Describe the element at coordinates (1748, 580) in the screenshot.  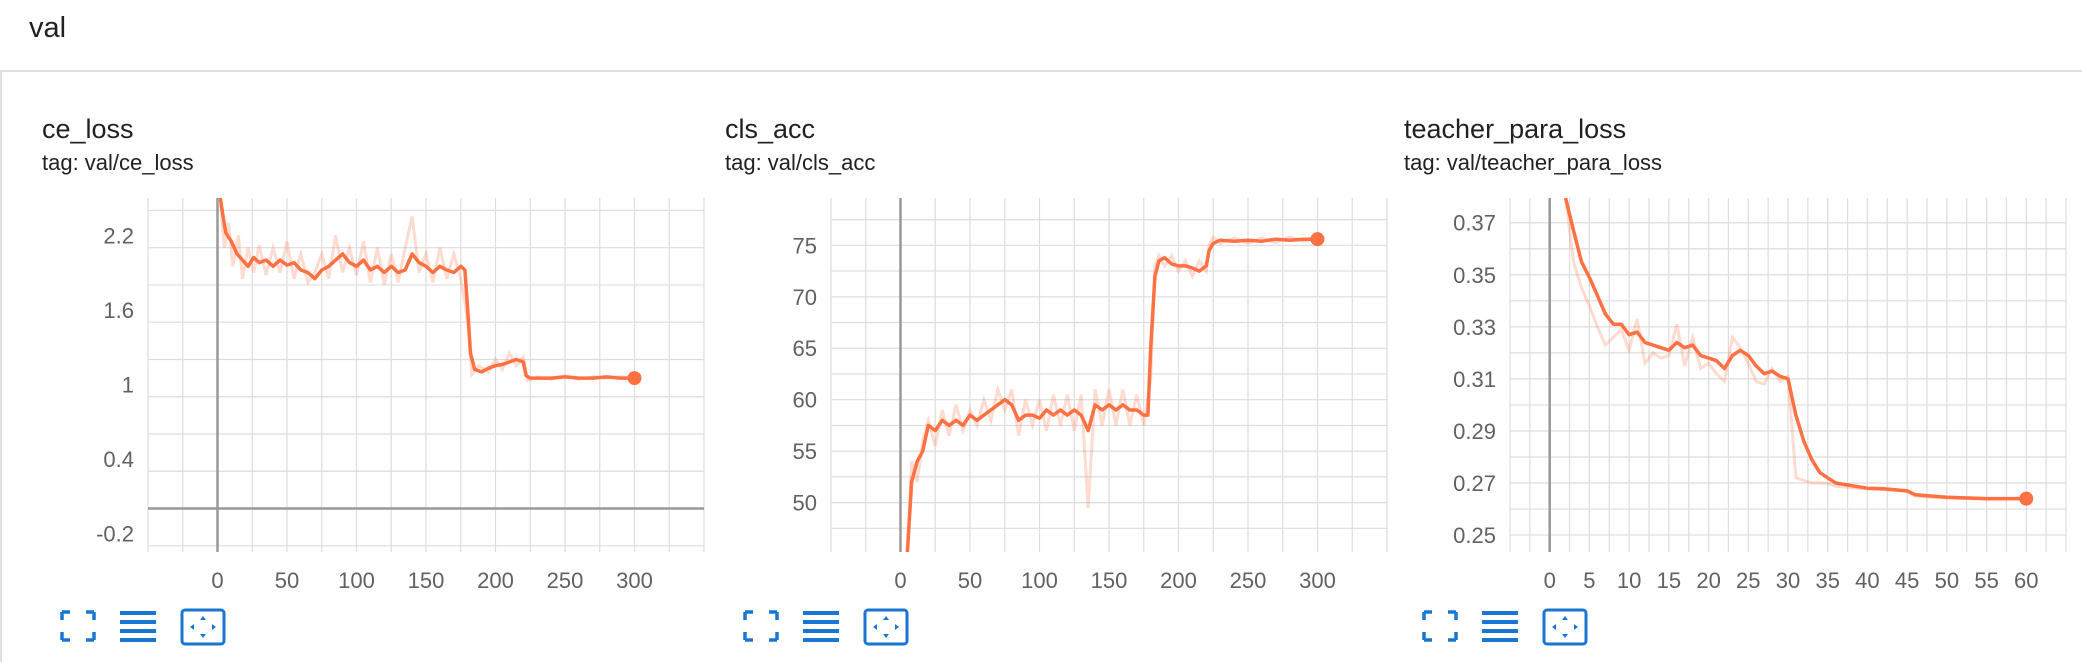
I see `x-tick-label: 25` at that location.